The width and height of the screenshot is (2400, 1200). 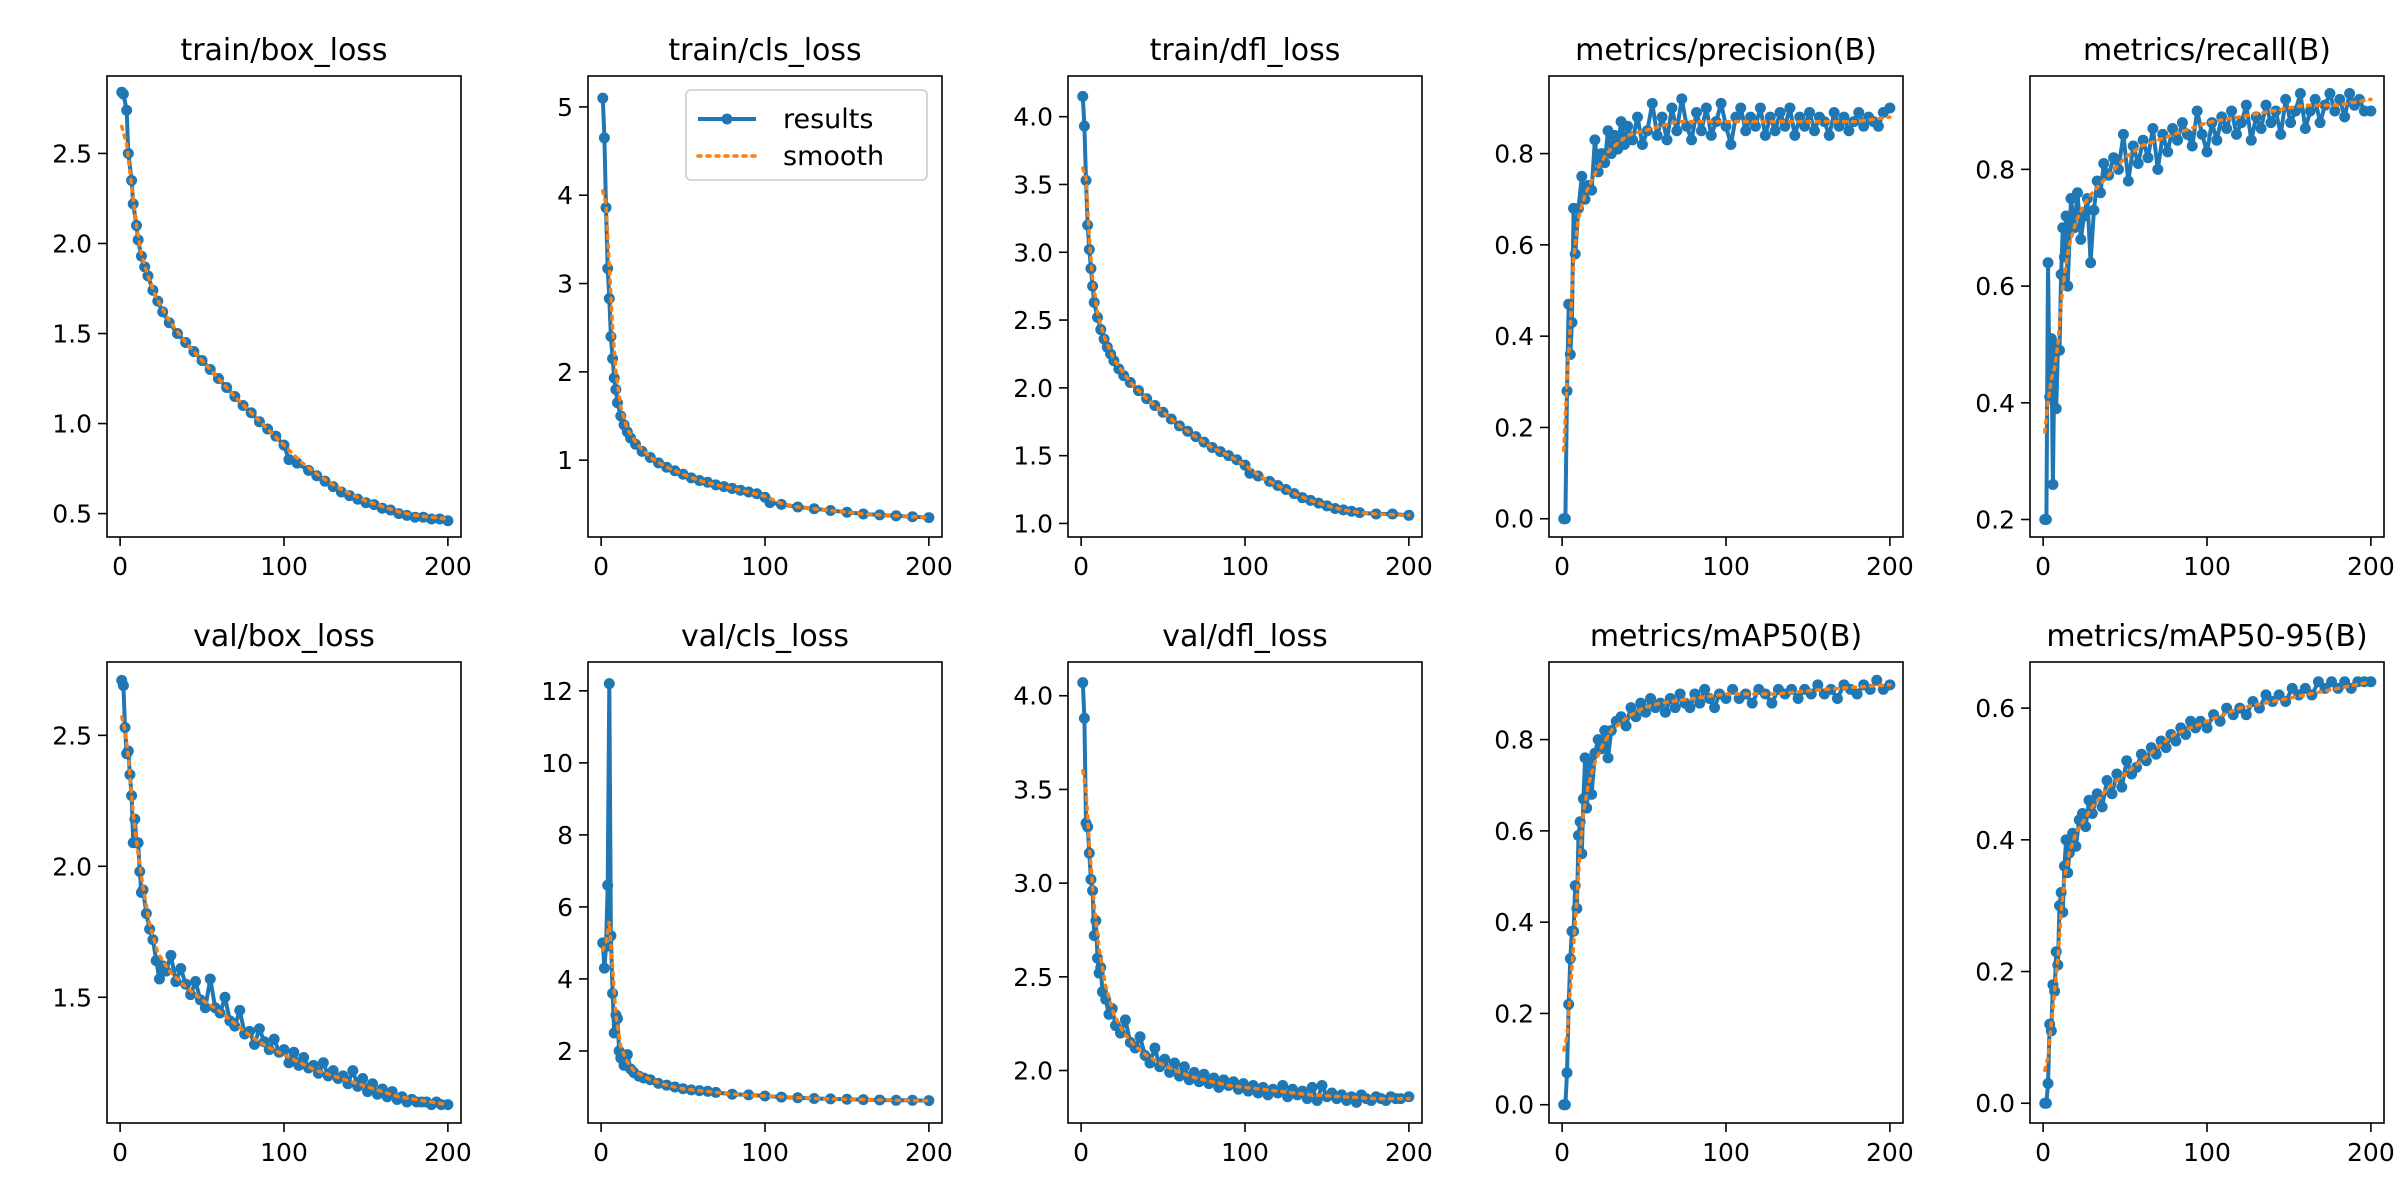 I want to click on chart-panel-metrics-map50-95-b: metrics/mAP50-95(B) 0 100 200 0.0 0.2 0.4 0.6, so click(x=2185, y=893).